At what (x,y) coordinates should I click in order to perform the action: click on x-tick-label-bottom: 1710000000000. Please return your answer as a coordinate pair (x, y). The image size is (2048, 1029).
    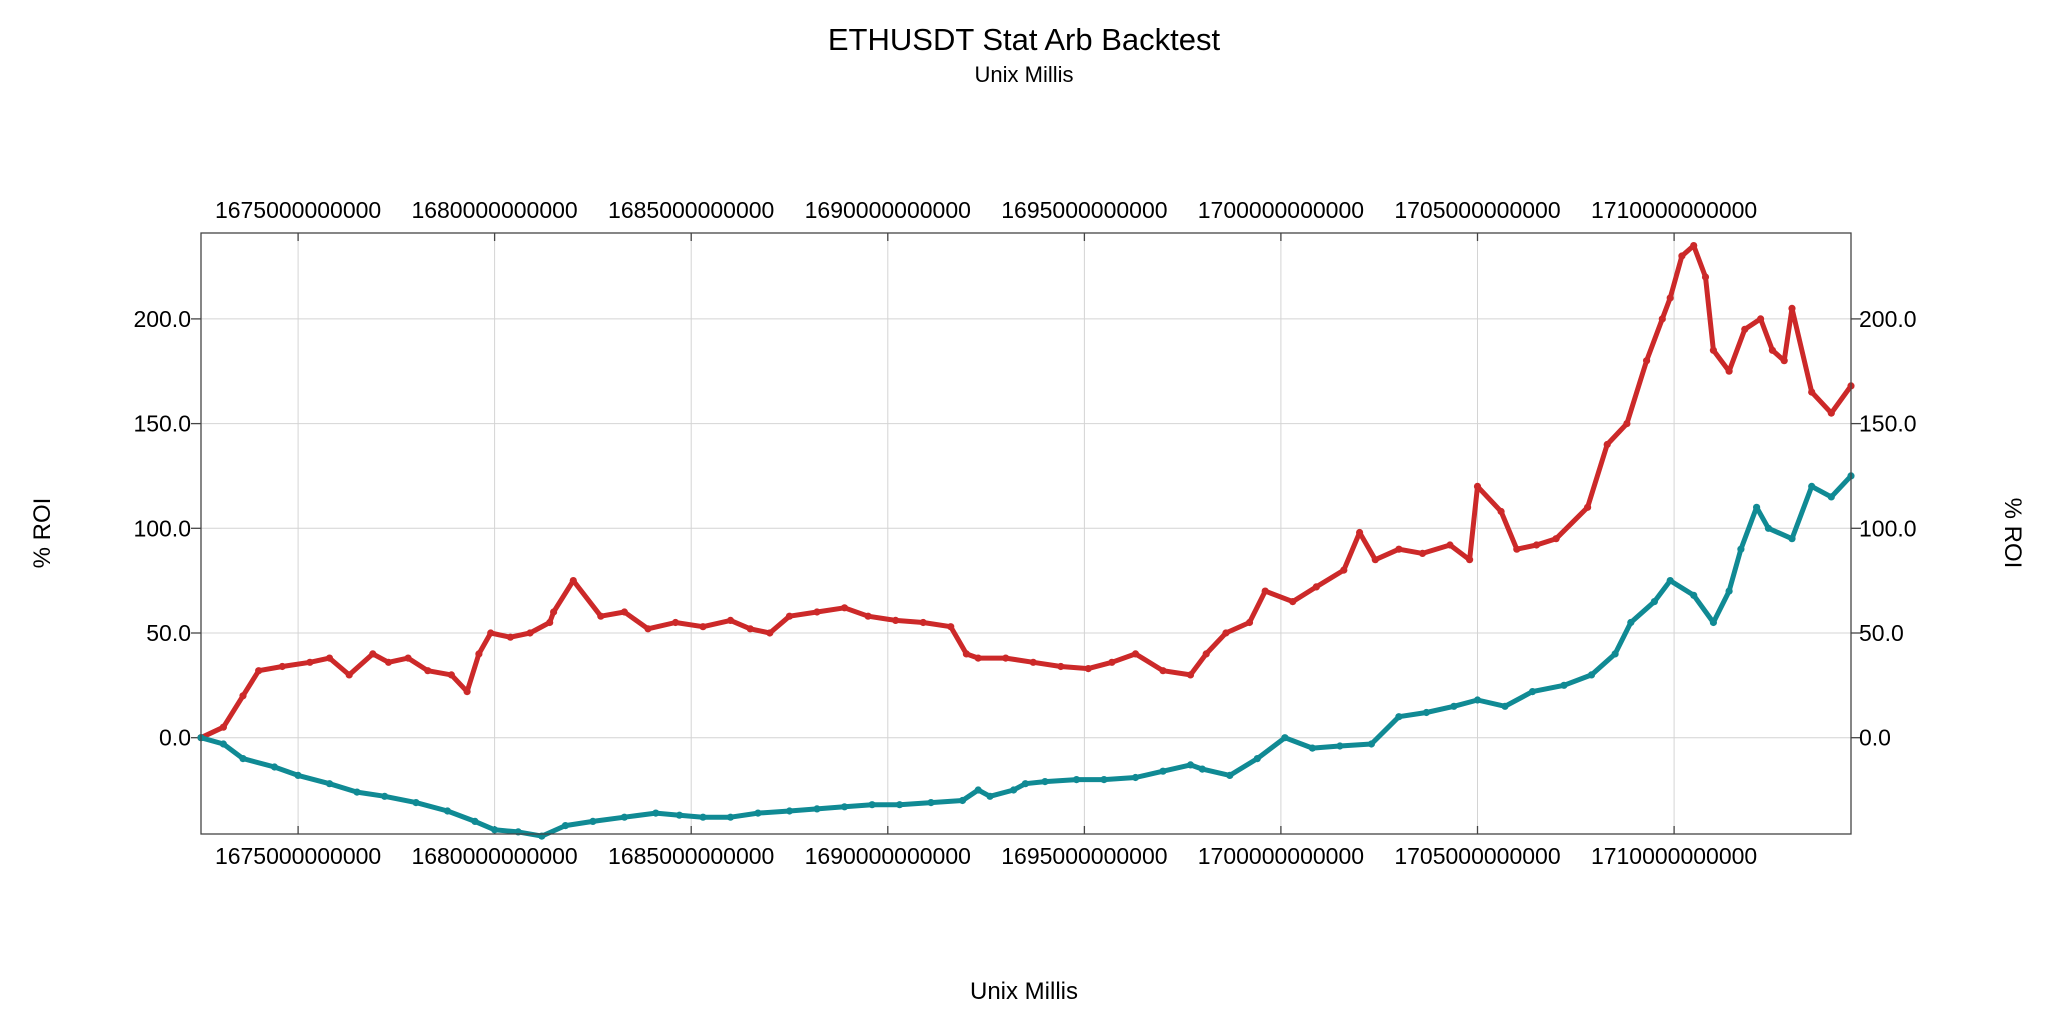
    Looking at the image, I should click on (1674, 856).